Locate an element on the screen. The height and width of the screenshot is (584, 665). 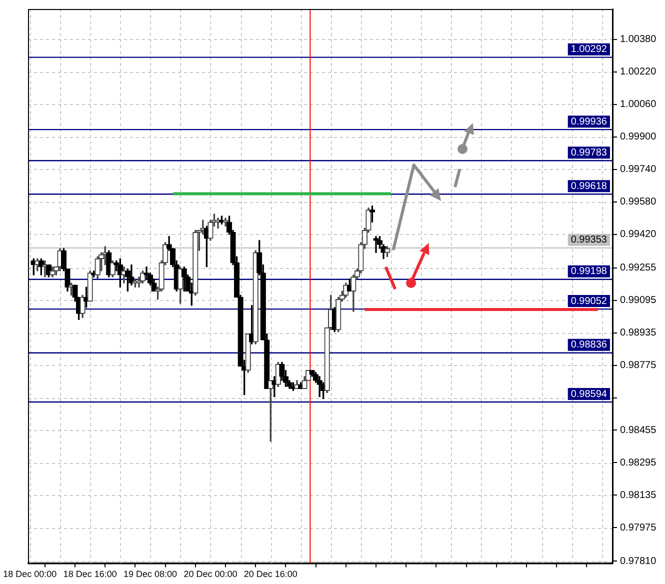
ref-line-label: 0.99052 is located at coordinates (589, 301).